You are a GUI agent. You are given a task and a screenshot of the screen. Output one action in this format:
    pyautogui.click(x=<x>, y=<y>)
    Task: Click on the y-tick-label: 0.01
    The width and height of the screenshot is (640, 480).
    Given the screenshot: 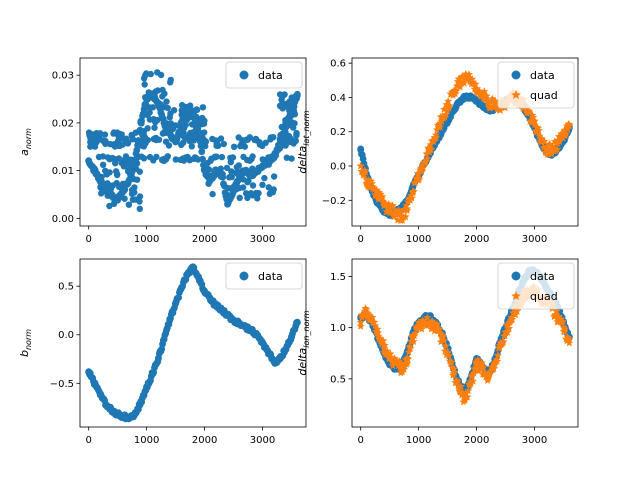 What is the action you would take?
    pyautogui.click(x=63, y=171)
    